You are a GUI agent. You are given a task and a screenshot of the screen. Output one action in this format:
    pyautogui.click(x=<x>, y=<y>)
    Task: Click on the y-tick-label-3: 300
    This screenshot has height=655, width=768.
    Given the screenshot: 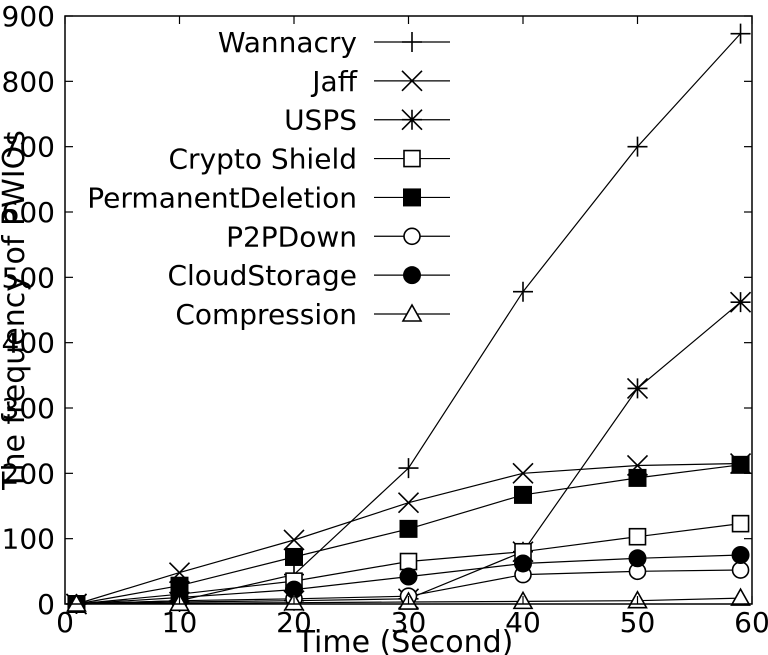 What is the action you would take?
    pyautogui.click(x=28, y=408)
    